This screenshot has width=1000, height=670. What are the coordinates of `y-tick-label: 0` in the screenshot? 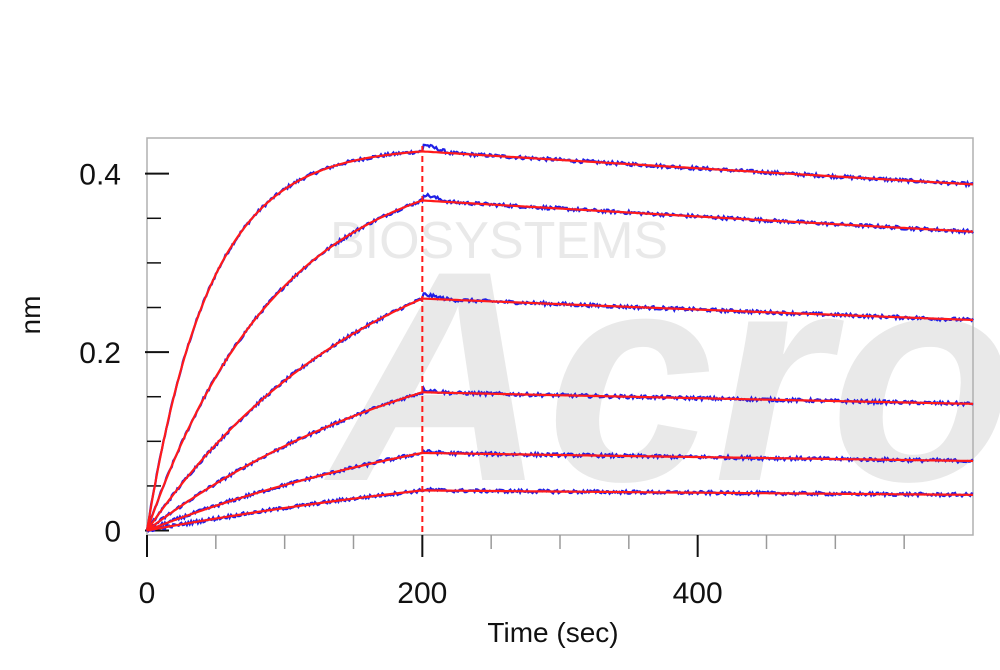 It's located at (112, 532).